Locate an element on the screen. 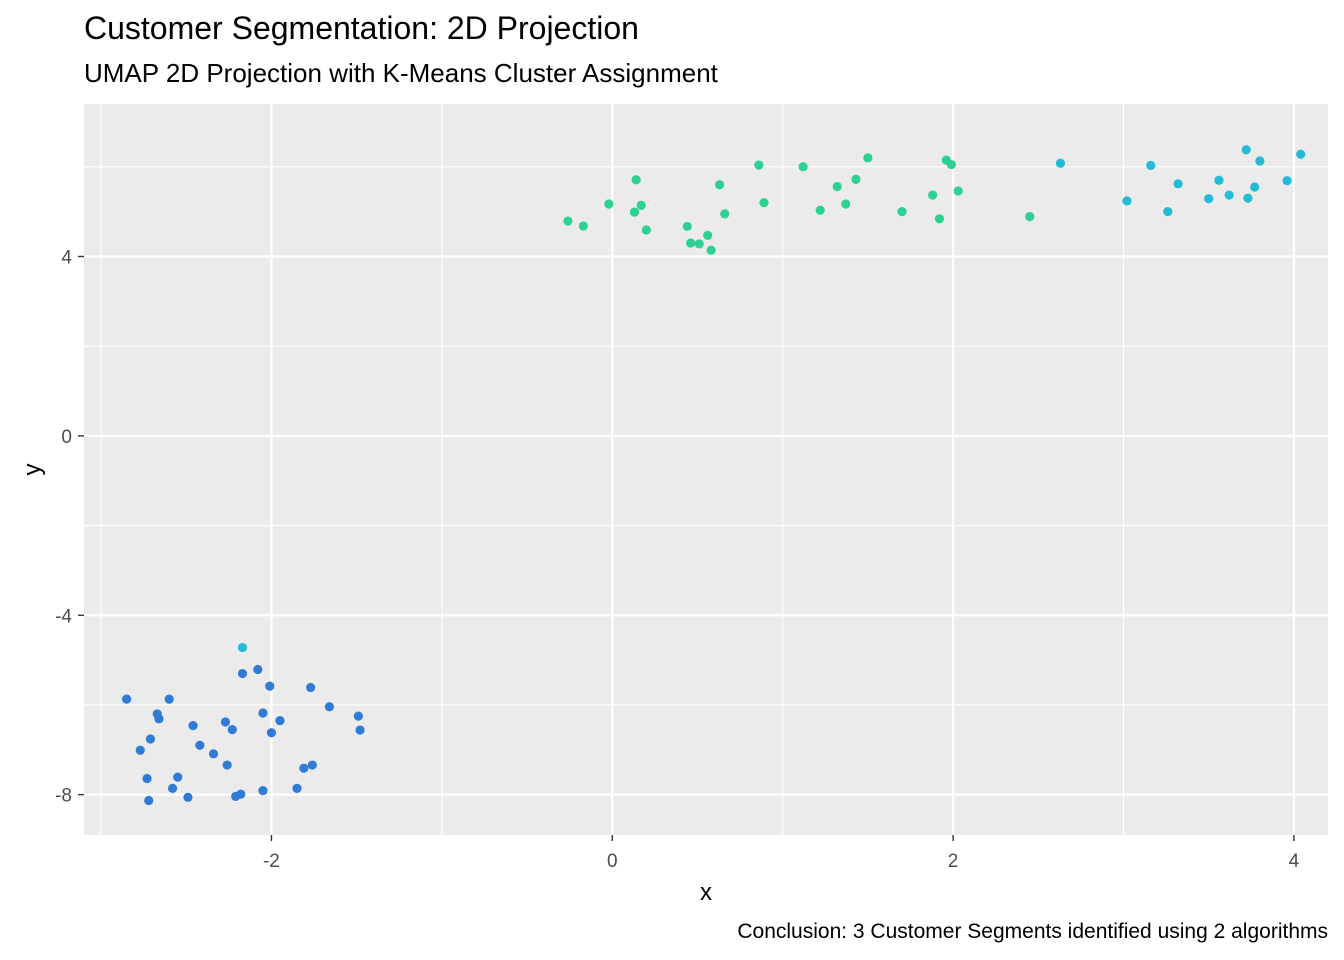  y-tick-label: -8 is located at coordinates (63, 796).